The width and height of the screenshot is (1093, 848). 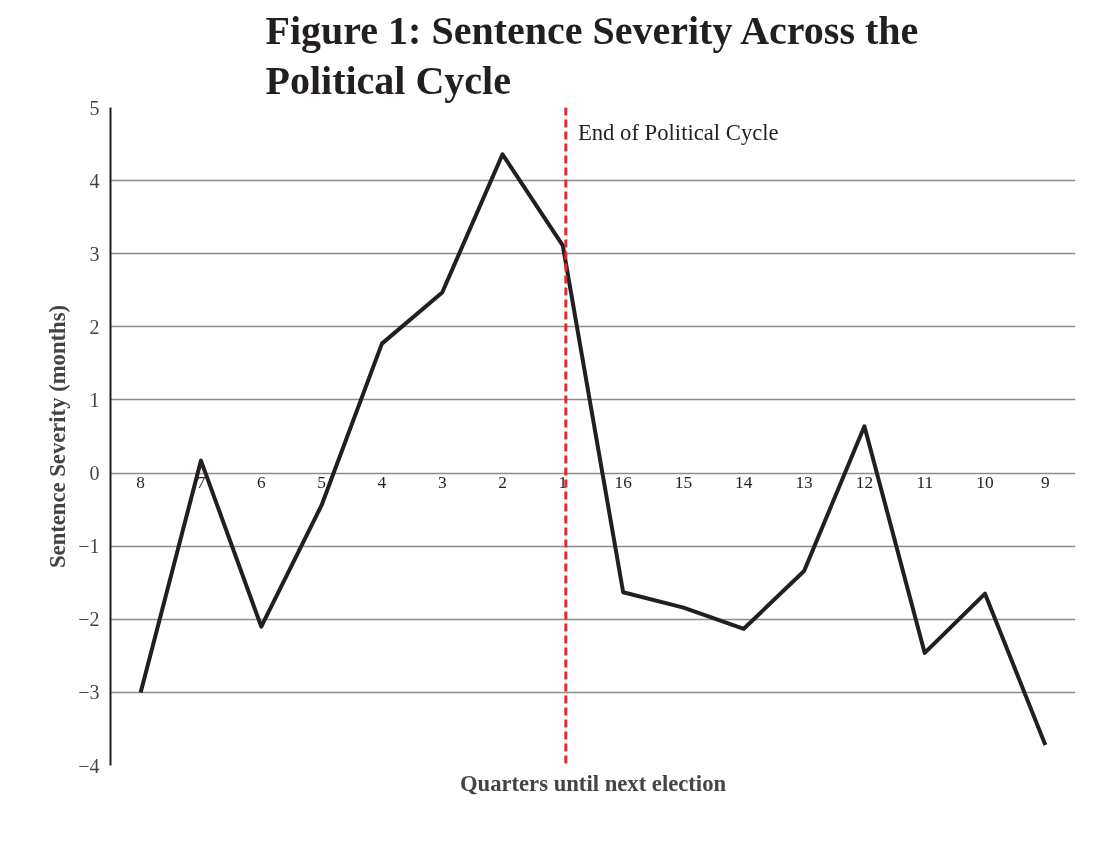 What do you see at coordinates (592, 55) in the screenshot?
I see `chart-title: Figure 1: Sentence Severity Across the Political Cycle` at bounding box center [592, 55].